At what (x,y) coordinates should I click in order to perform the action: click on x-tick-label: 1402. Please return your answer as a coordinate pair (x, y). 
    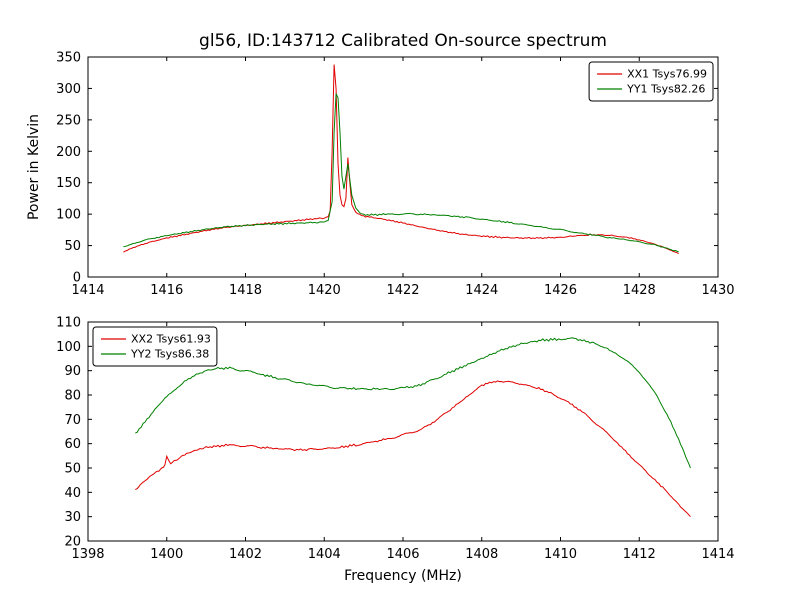
    Looking at the image, I should click on (245, 554).